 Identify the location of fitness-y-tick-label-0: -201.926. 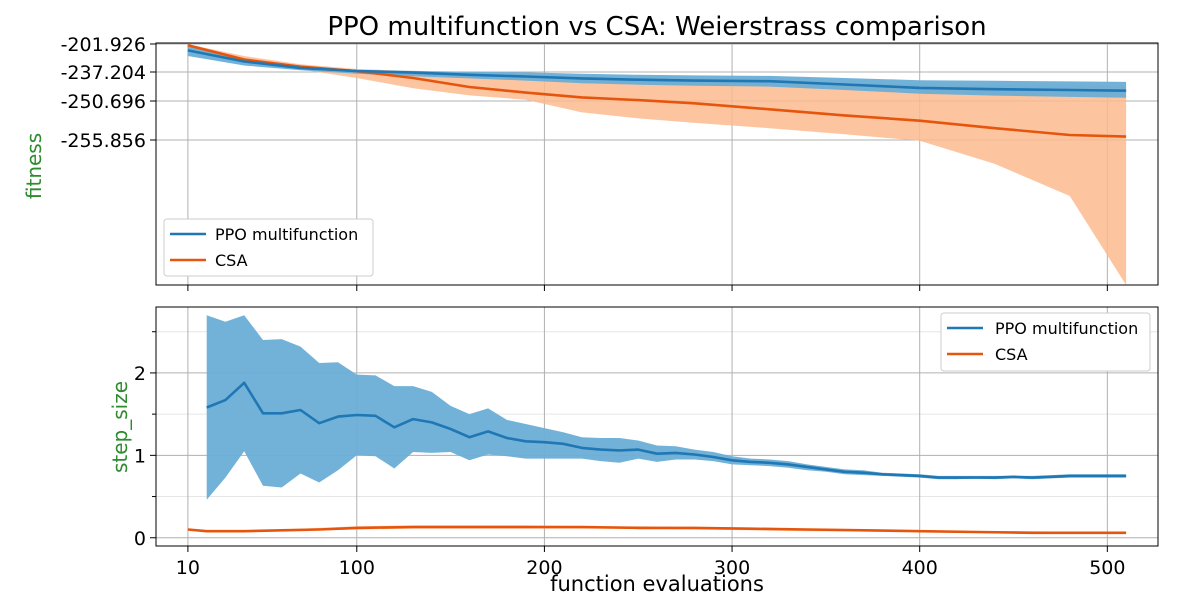
(103, 45).